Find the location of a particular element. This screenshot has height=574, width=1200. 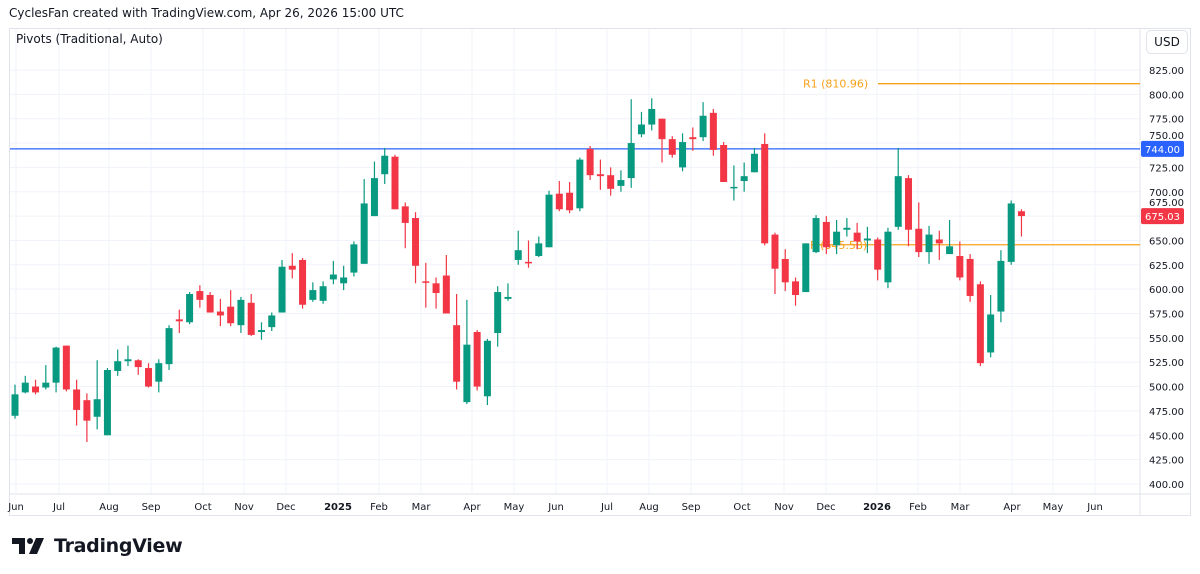

y-tick-label: 700.00 is located at coordinates (1166, 193).